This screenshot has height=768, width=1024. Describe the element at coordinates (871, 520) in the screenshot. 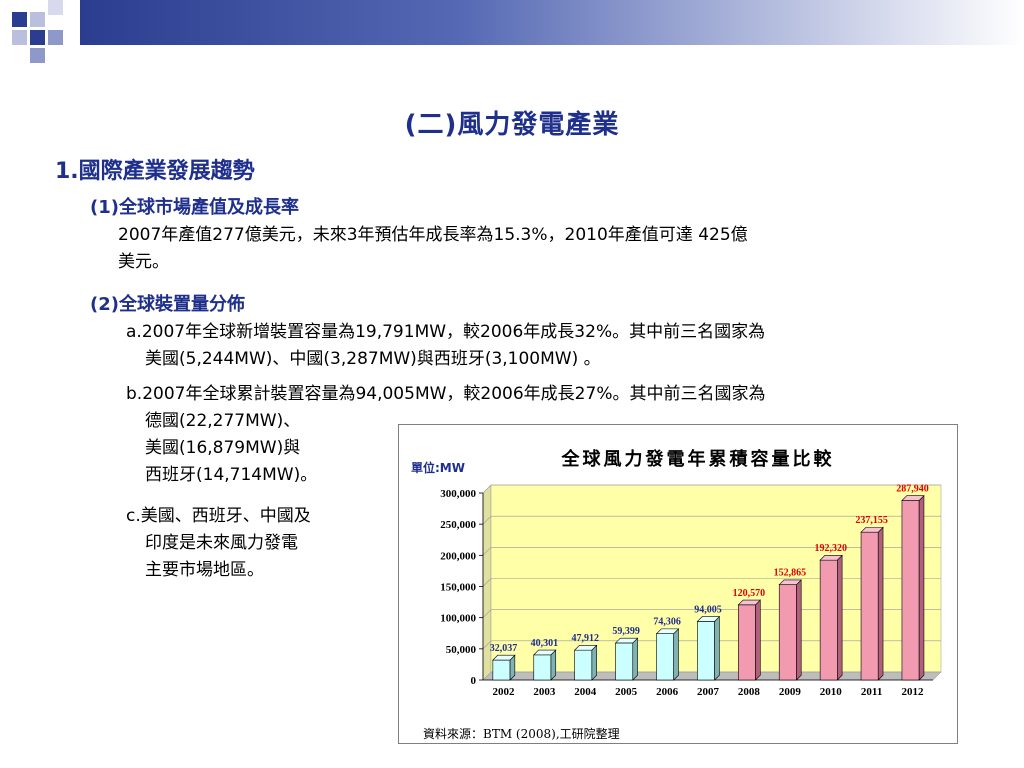

I see `data-label: 237,155` at that location.